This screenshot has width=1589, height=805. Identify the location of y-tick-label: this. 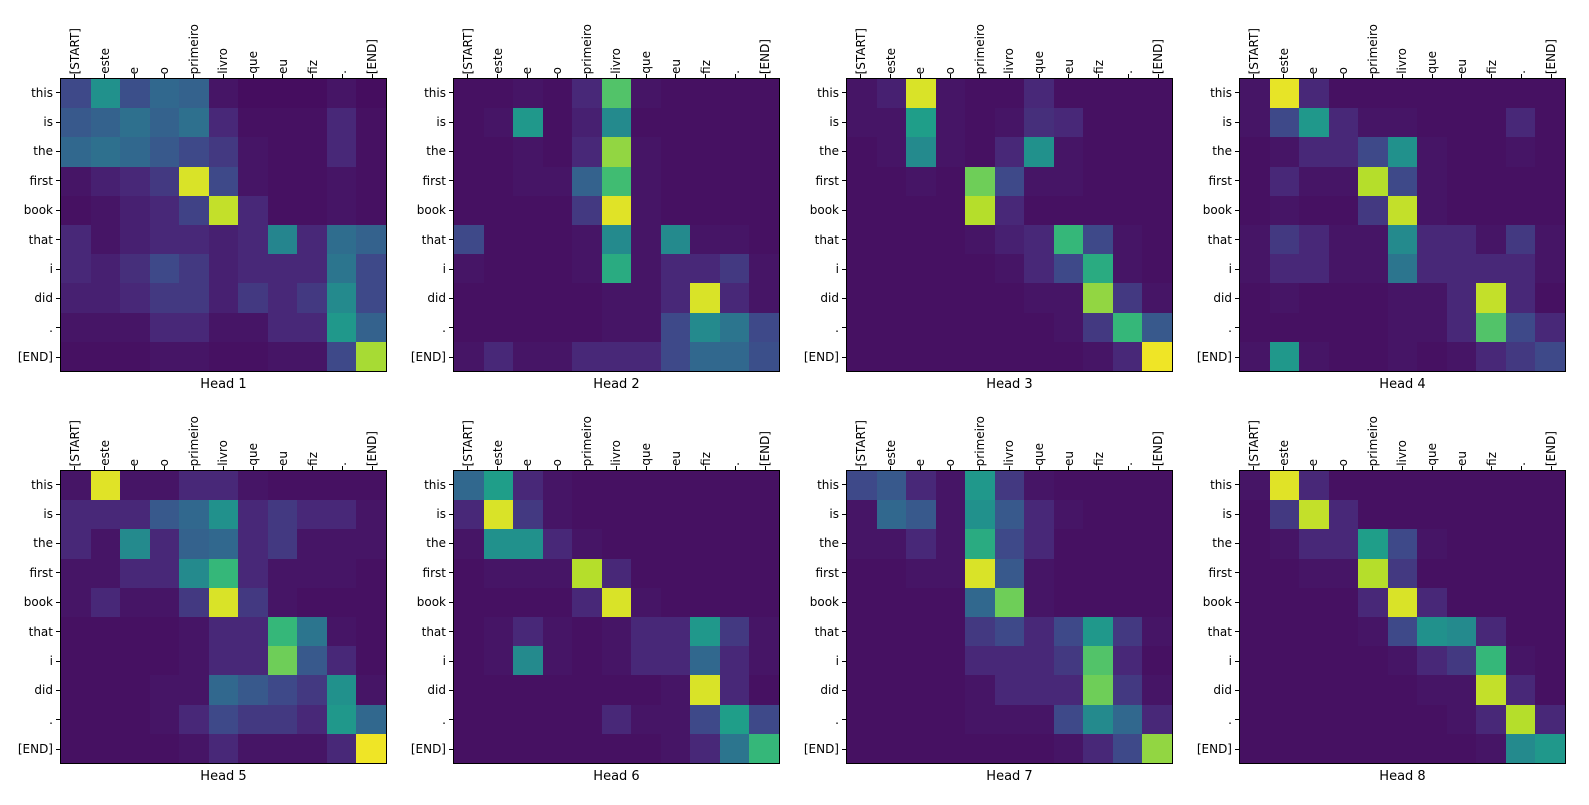
(818, 92).